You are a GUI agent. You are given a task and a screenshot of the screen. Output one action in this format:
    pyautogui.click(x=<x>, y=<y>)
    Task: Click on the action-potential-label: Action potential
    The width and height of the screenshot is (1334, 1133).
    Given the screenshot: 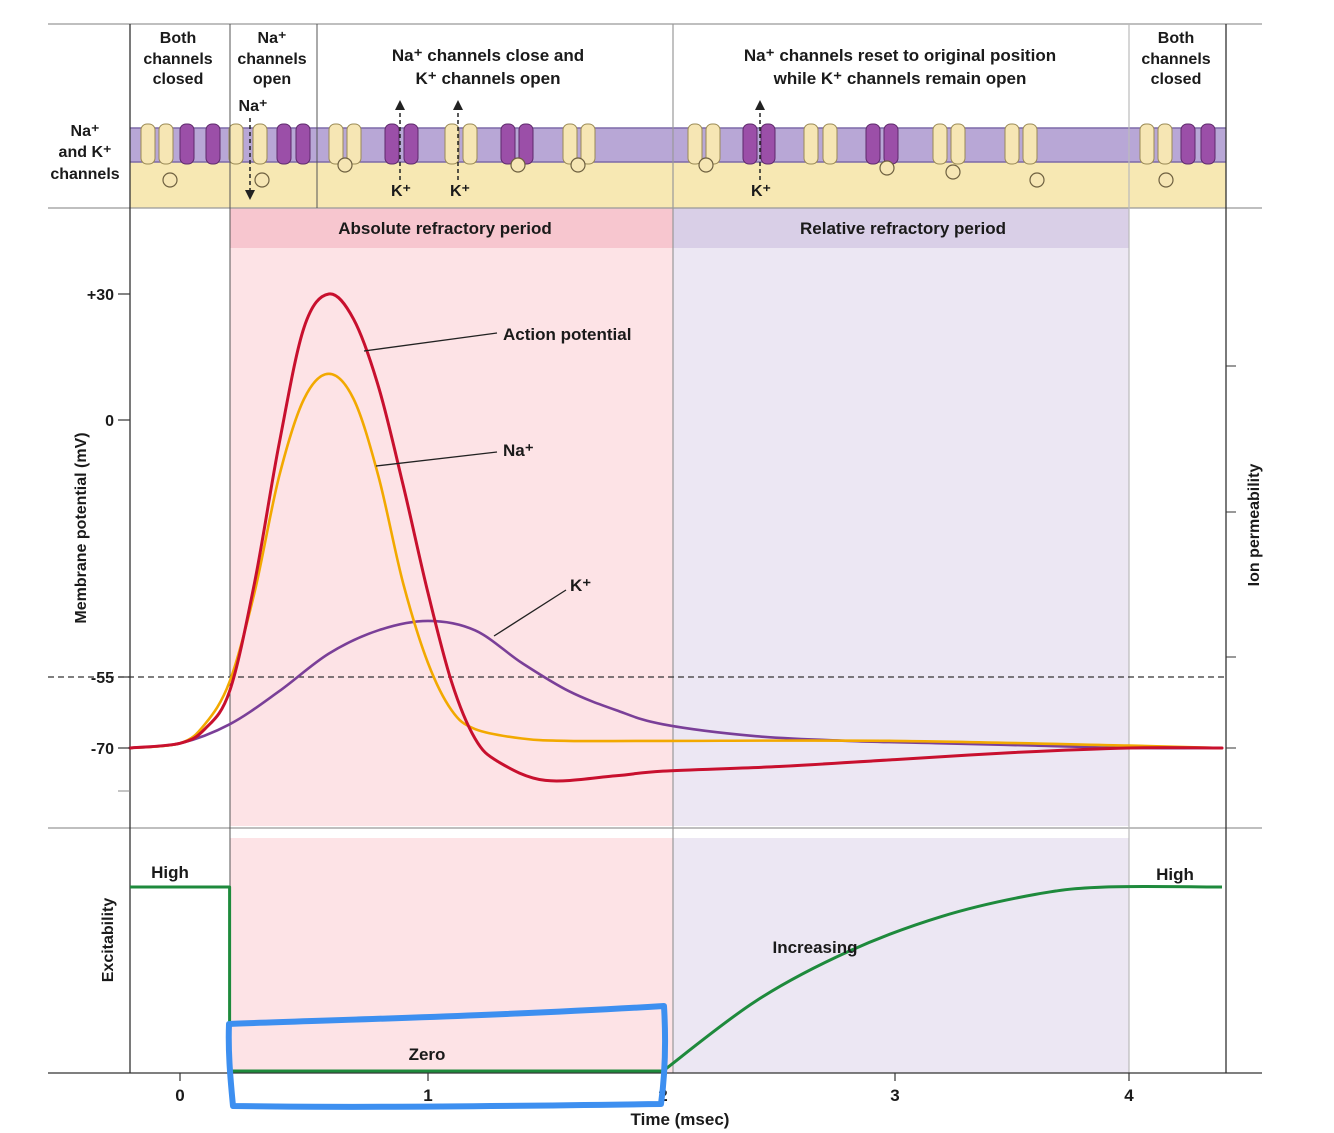 What is the action you would take?
    pyautogui.click(x=567, y=334)
    